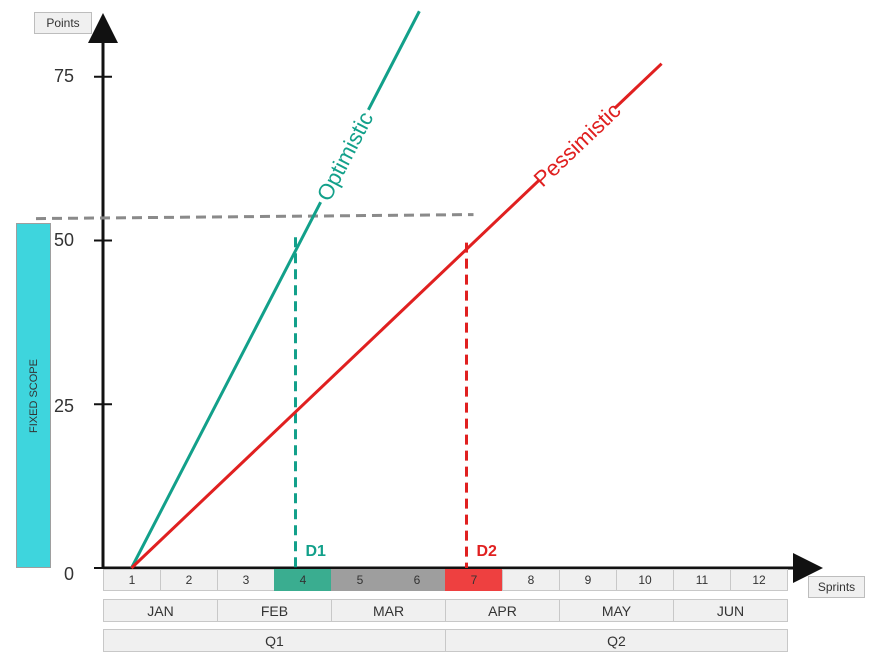 The height and width of the screenshot is (661, 875). What do you see at coordinates (616, 610) in the screenshot?
I see `month-cell-may: MAY` at bounding box center [616, 610].